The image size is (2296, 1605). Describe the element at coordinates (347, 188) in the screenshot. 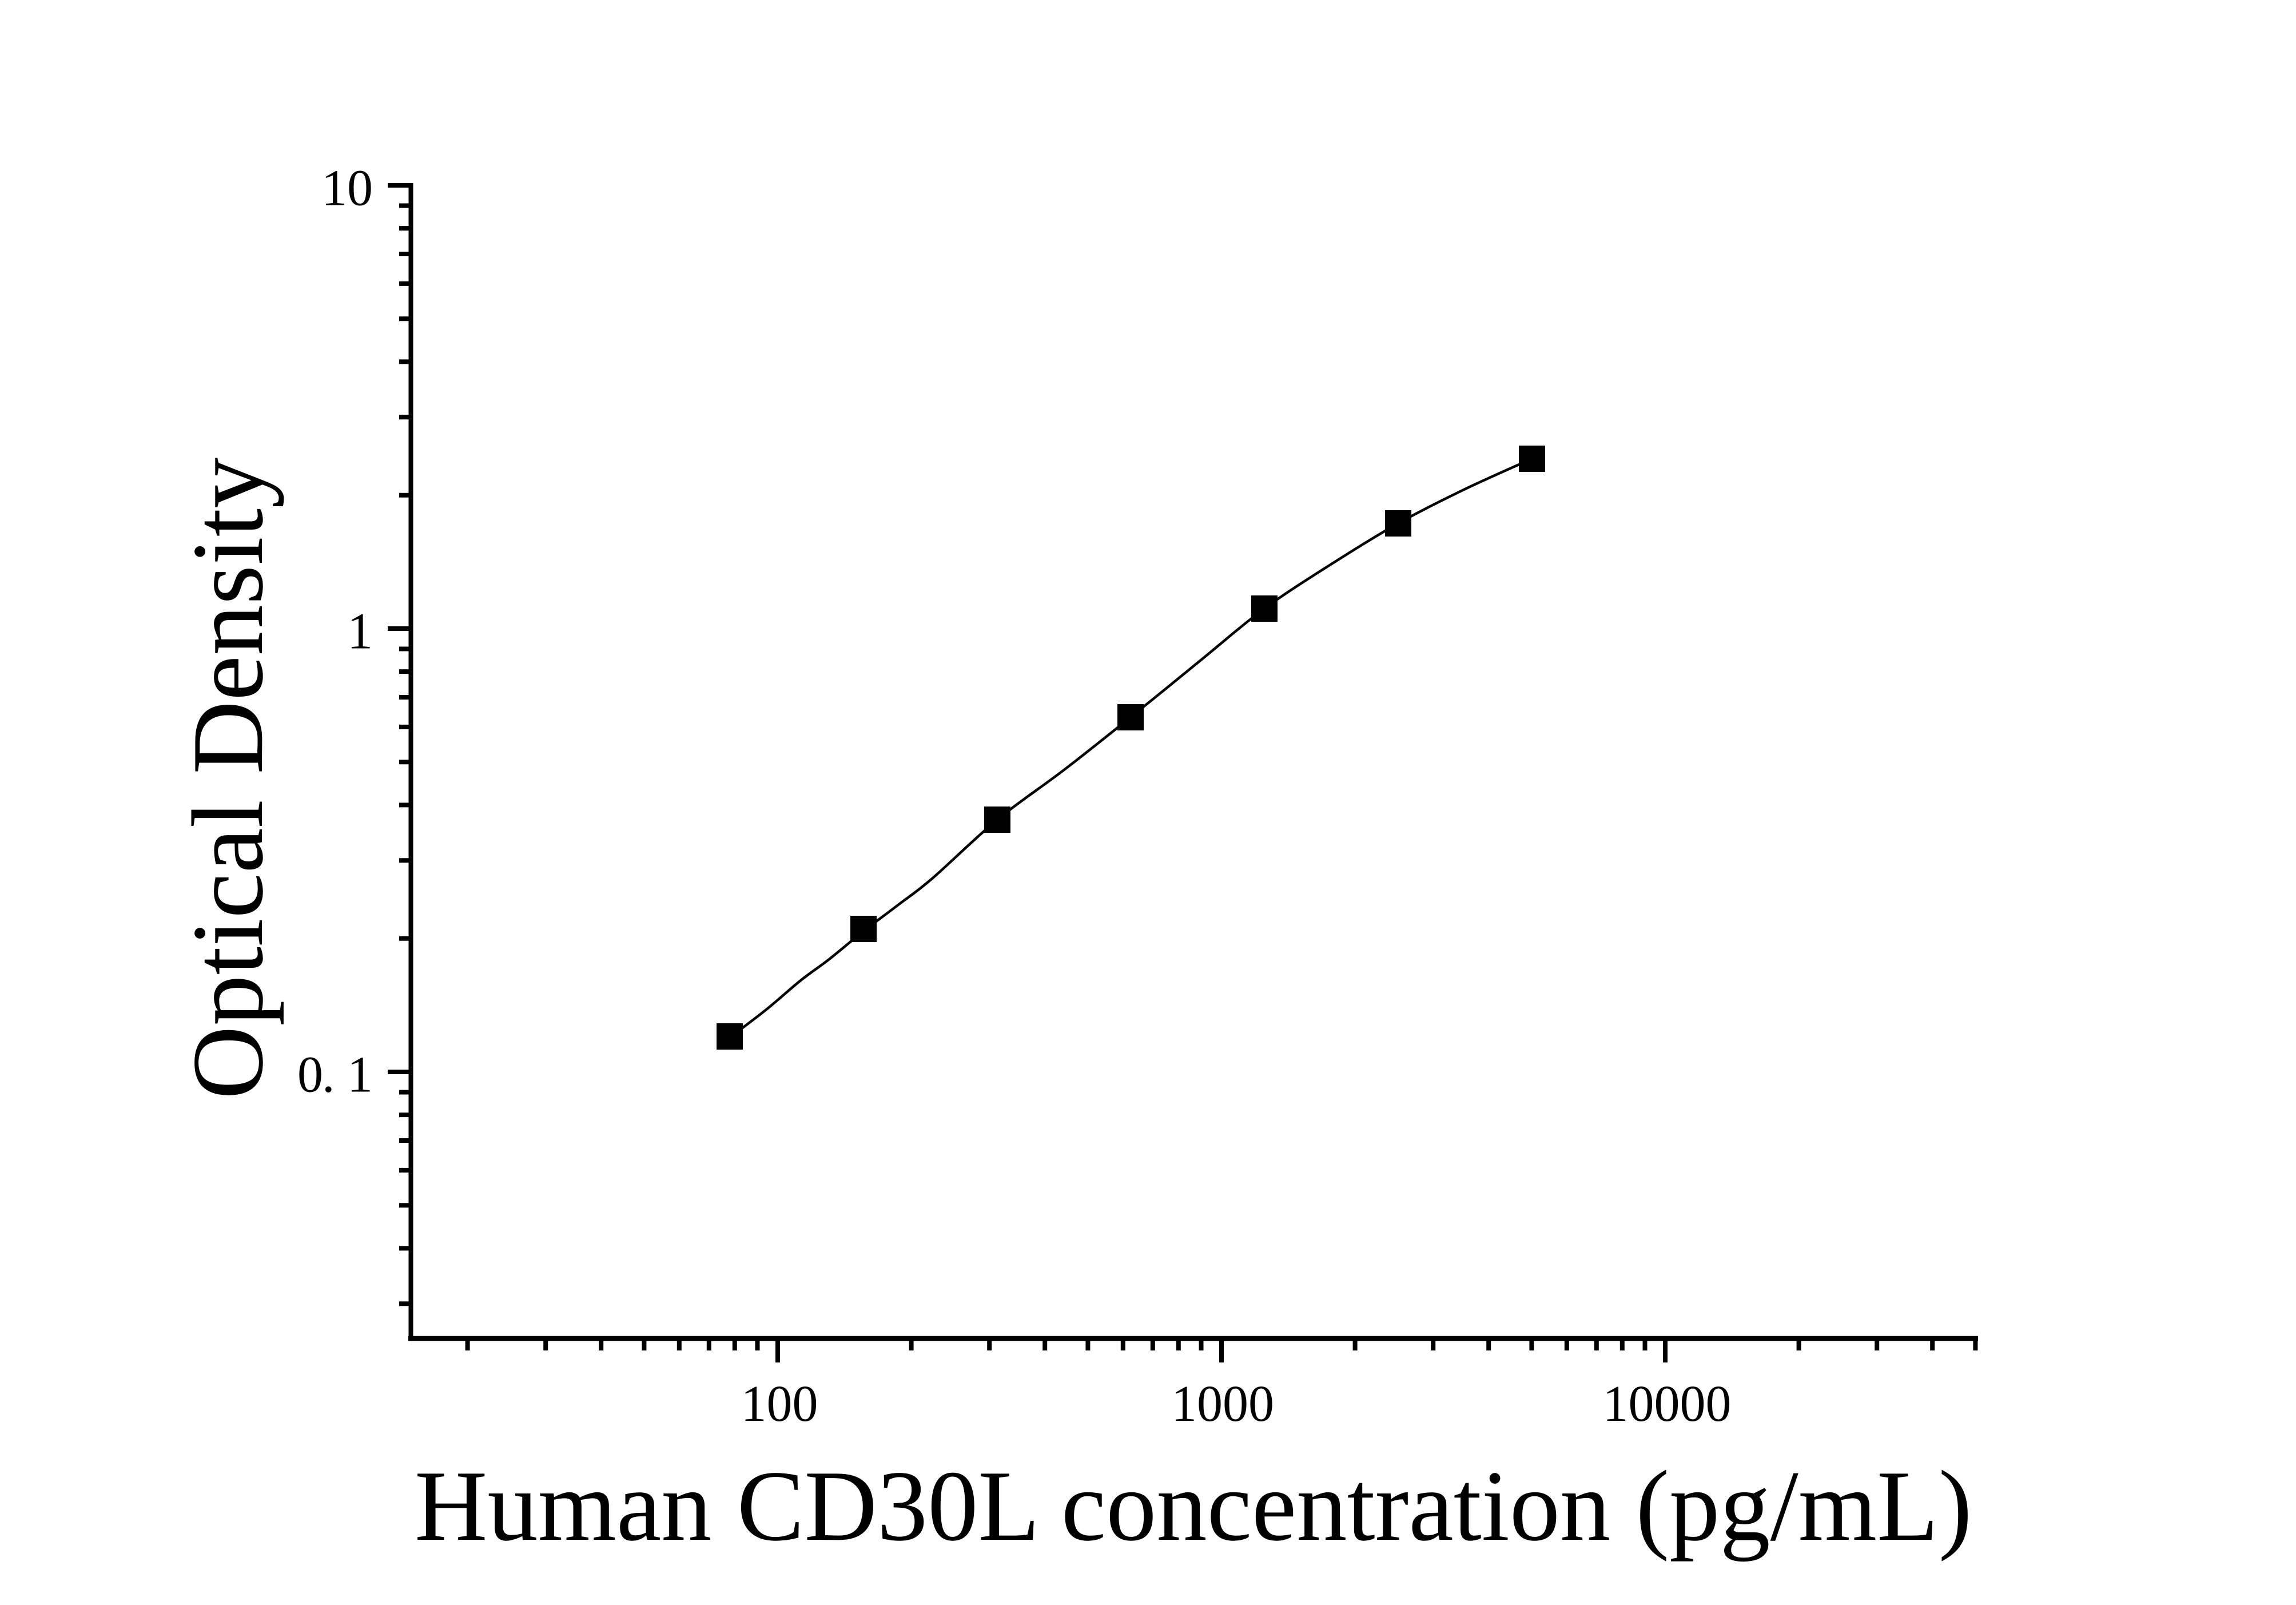

I see `svg-text: 10` at that location.